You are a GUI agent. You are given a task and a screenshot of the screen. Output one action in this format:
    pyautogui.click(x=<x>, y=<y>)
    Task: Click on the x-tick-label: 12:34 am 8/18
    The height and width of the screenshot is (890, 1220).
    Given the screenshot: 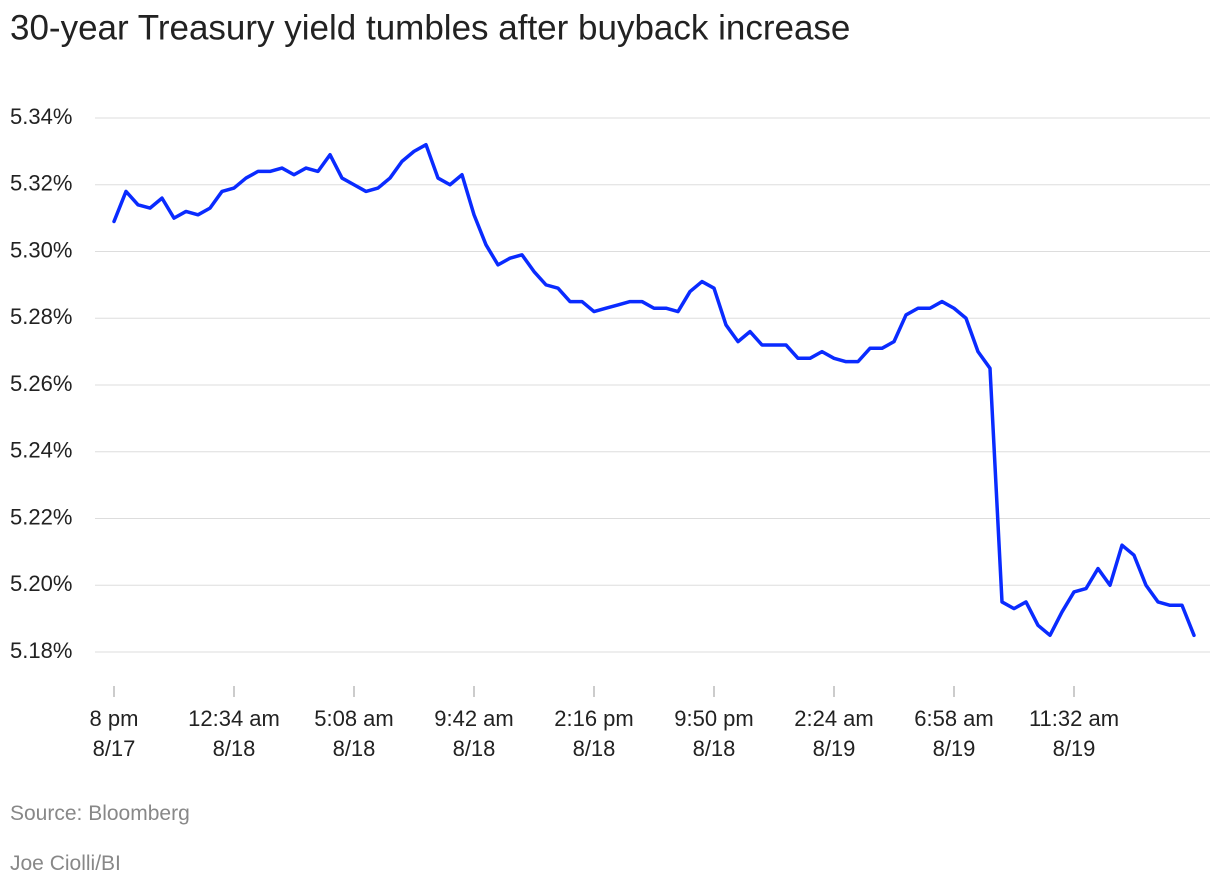 What is the action you would take?
    pyautogui.click(x=234, y=733)
    